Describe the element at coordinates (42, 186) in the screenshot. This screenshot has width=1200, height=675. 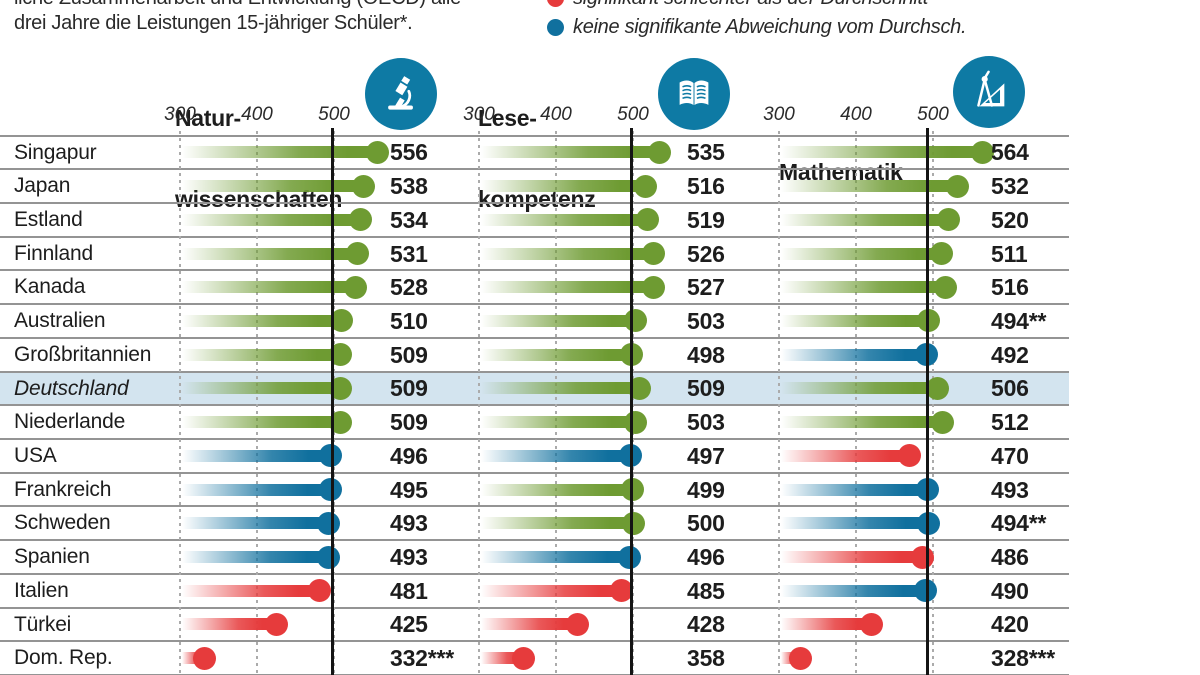
I see `country-label: Japan` at that location.